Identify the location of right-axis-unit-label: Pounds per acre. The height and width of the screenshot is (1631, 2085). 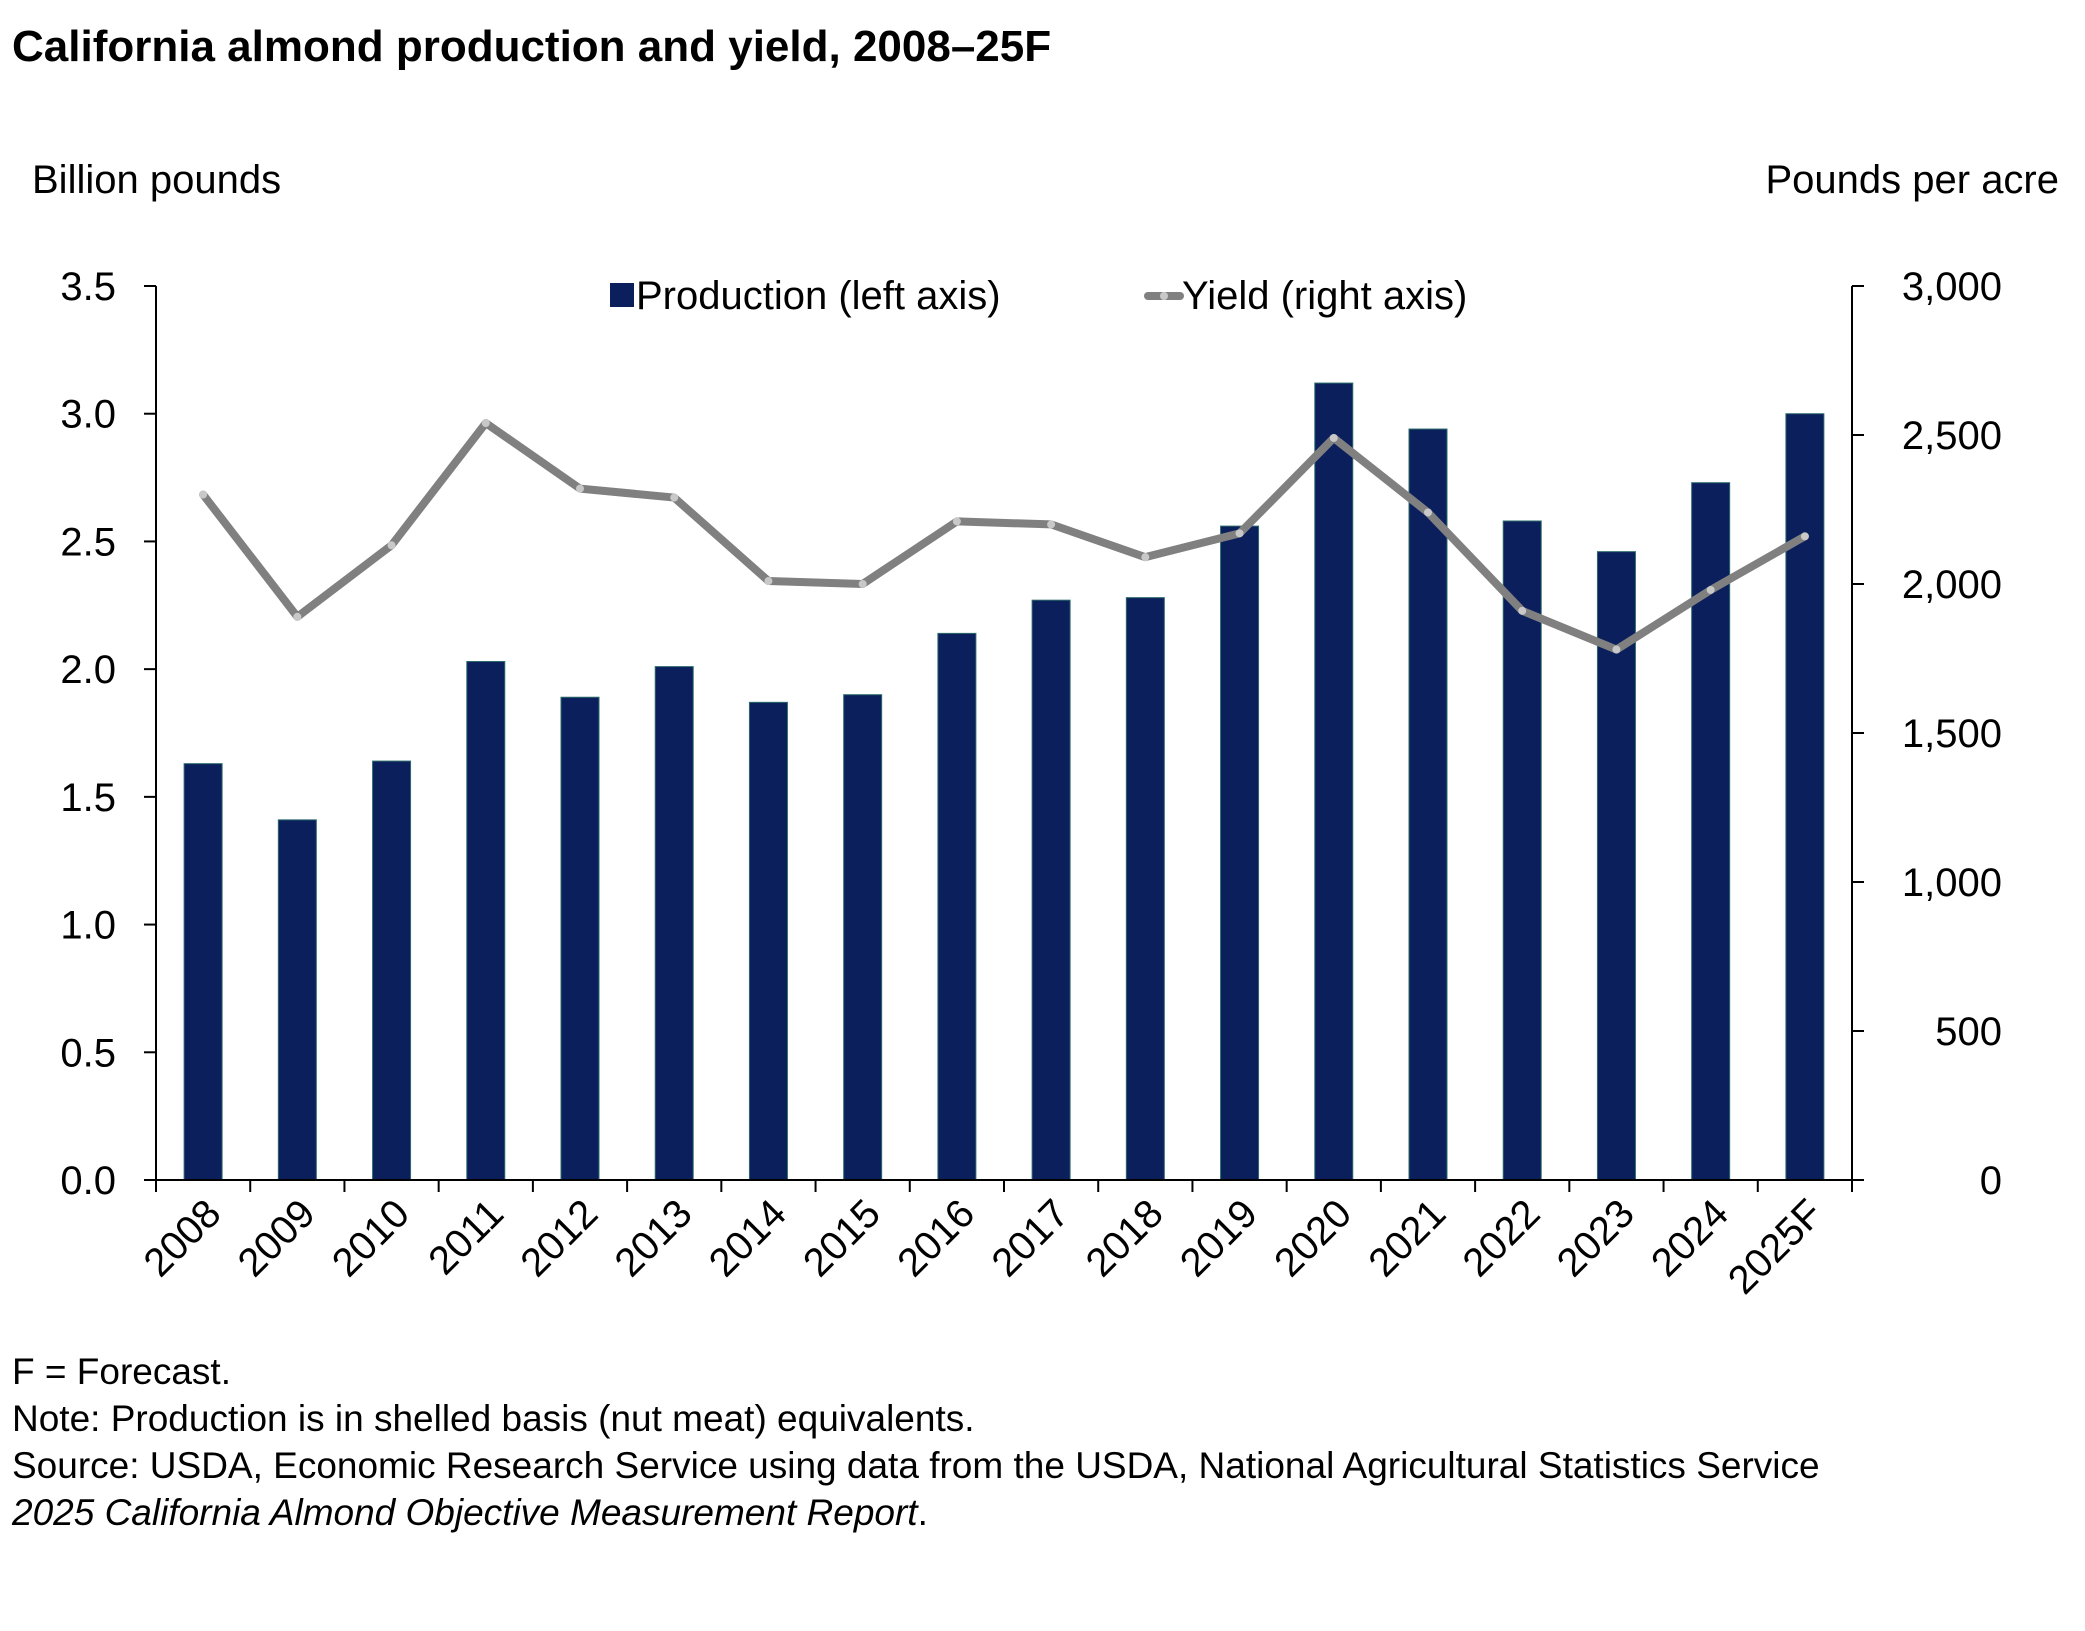
(1912, 180).